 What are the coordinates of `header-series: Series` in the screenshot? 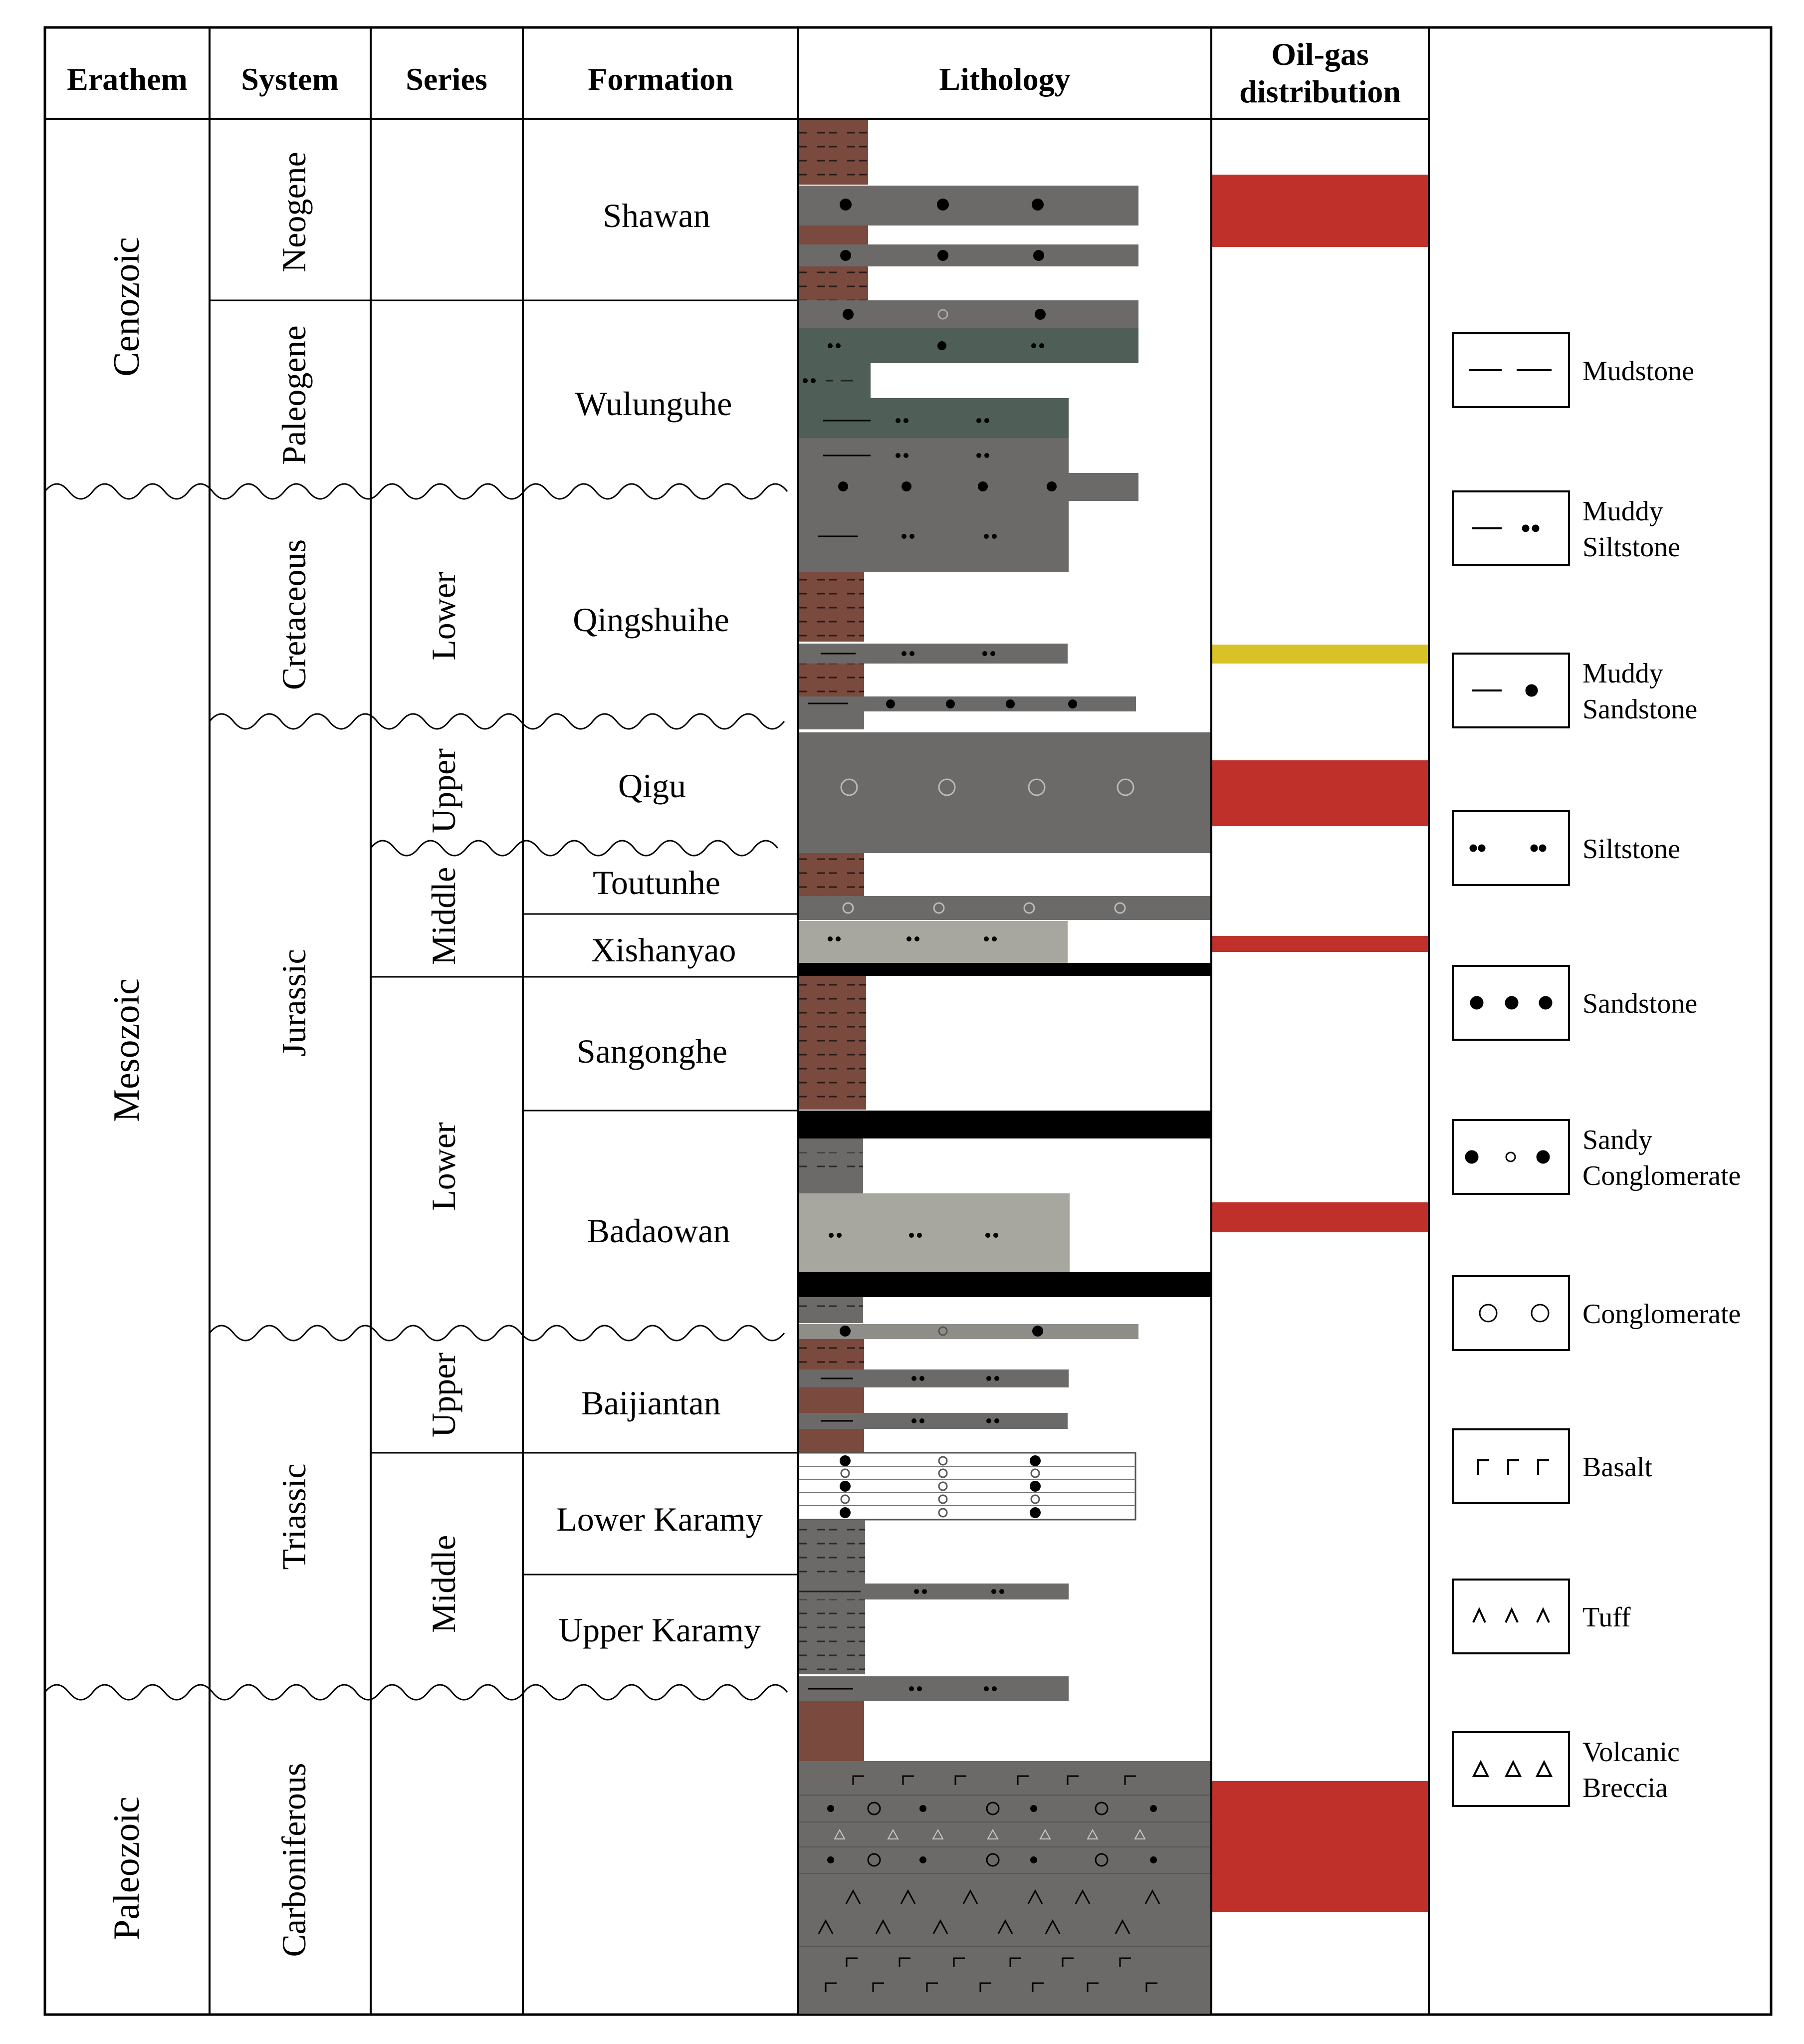 It's located at (447, 79).